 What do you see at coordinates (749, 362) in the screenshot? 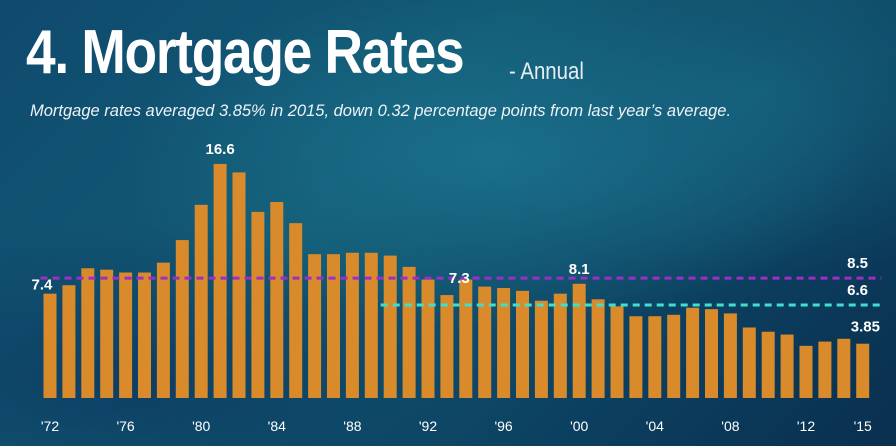
I see `bar-2009` at bounding box center [749, 362].